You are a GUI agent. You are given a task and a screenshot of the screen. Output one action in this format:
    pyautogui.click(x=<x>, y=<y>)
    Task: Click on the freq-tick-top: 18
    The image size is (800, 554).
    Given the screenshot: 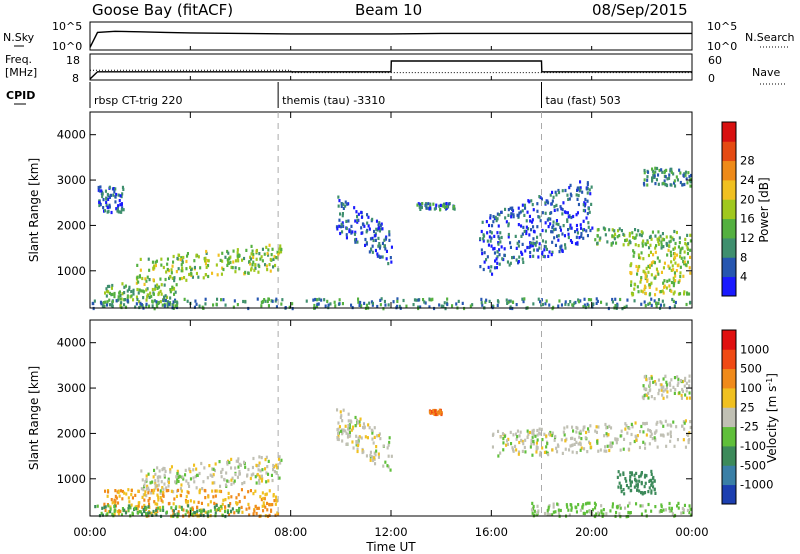 What is the action you would take?
    pyautogui.click(x=73, y=60)
    